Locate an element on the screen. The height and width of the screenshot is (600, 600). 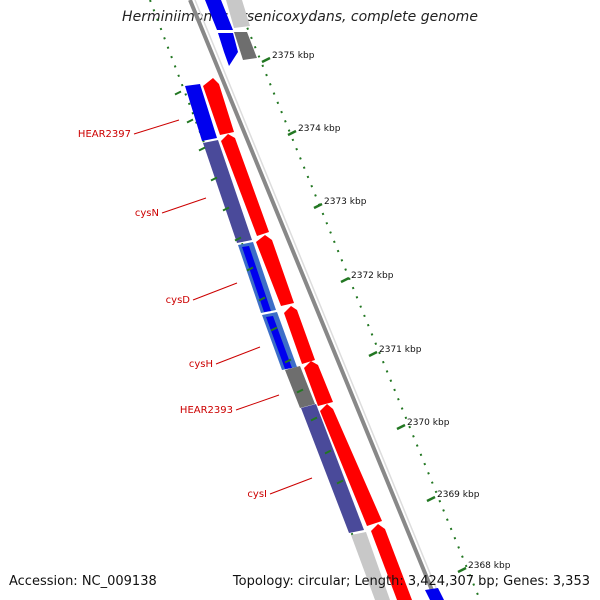
tick-label: 2374 kbp is located at coordinates (319, 129).